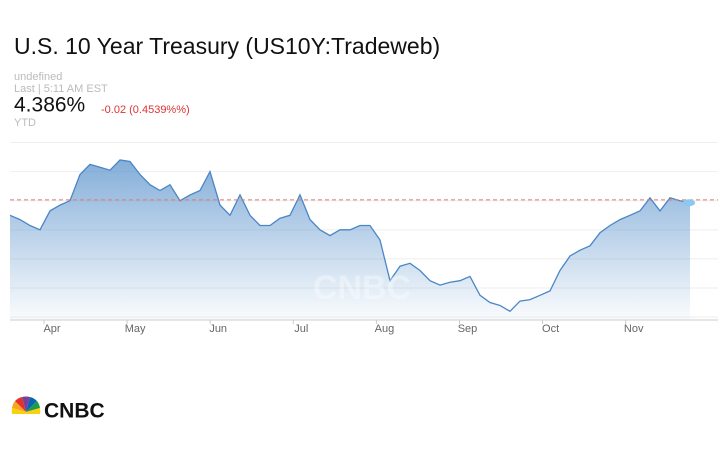 The image size is (720, 455). I want to click on last-point, so click(689, 203).